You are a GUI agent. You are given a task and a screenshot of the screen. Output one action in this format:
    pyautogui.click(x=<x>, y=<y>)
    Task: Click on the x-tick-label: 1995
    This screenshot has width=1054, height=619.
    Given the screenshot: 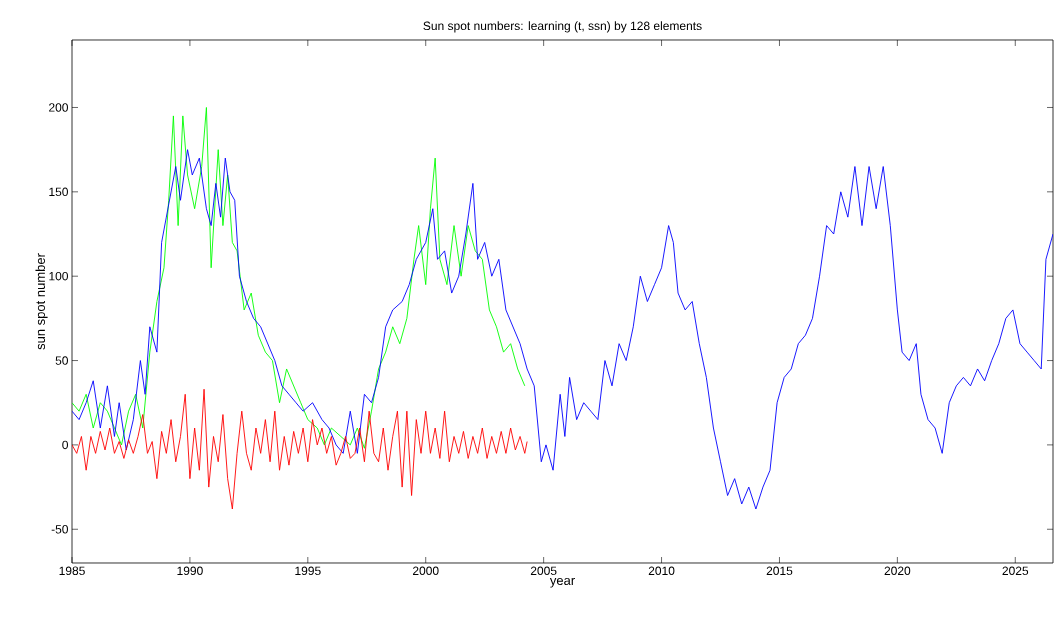 What is the action you would take?
    pyautogui.click(x=308, y=571)
    